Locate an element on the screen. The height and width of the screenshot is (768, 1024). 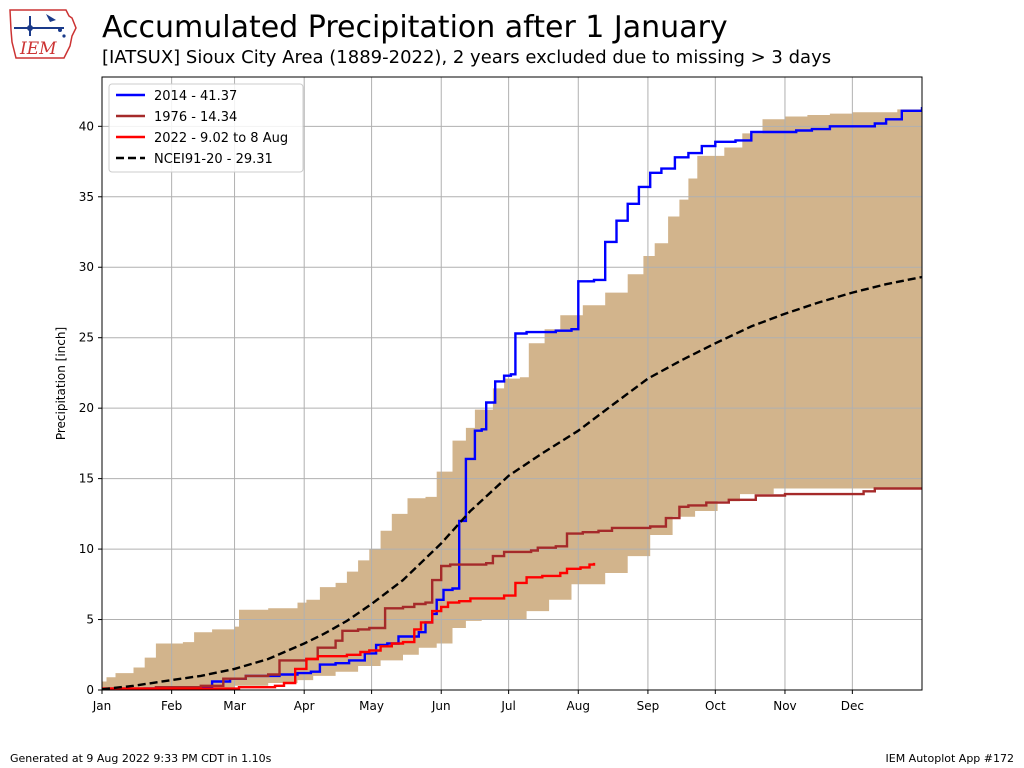
x-tick-label: Sep is located at coordinates (648, 706).